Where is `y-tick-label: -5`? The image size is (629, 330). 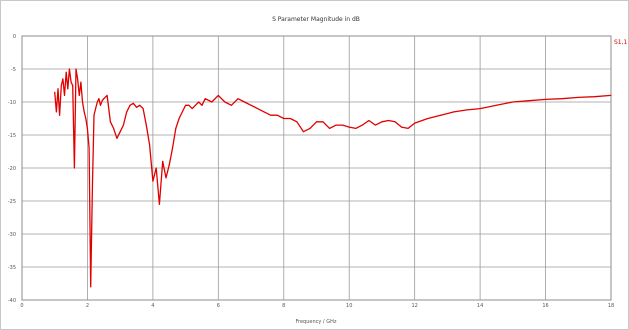
y-tick-label: -5 is located at coordinates (13, 70).